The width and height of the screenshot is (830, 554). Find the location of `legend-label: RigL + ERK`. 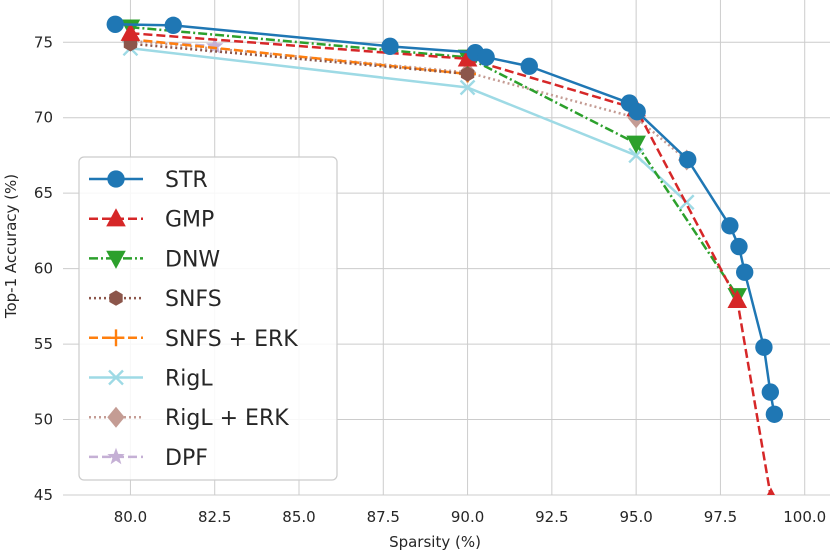

legend-label: RigL + ERK is located at coordinates (227, 418).